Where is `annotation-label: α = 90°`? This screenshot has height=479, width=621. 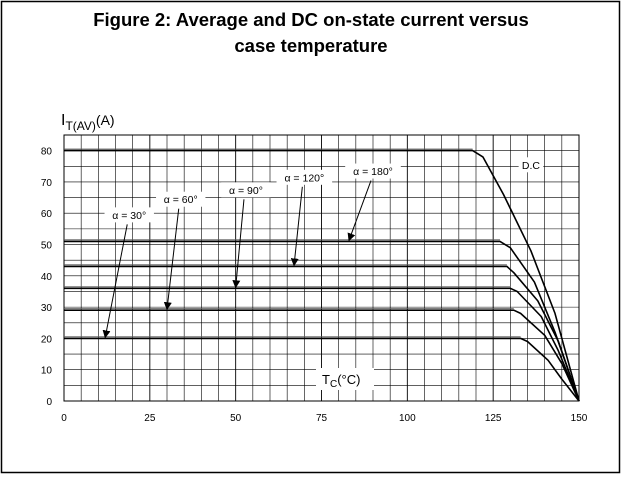
annotation-label: α = 90° is located at coordinates (246, 191).